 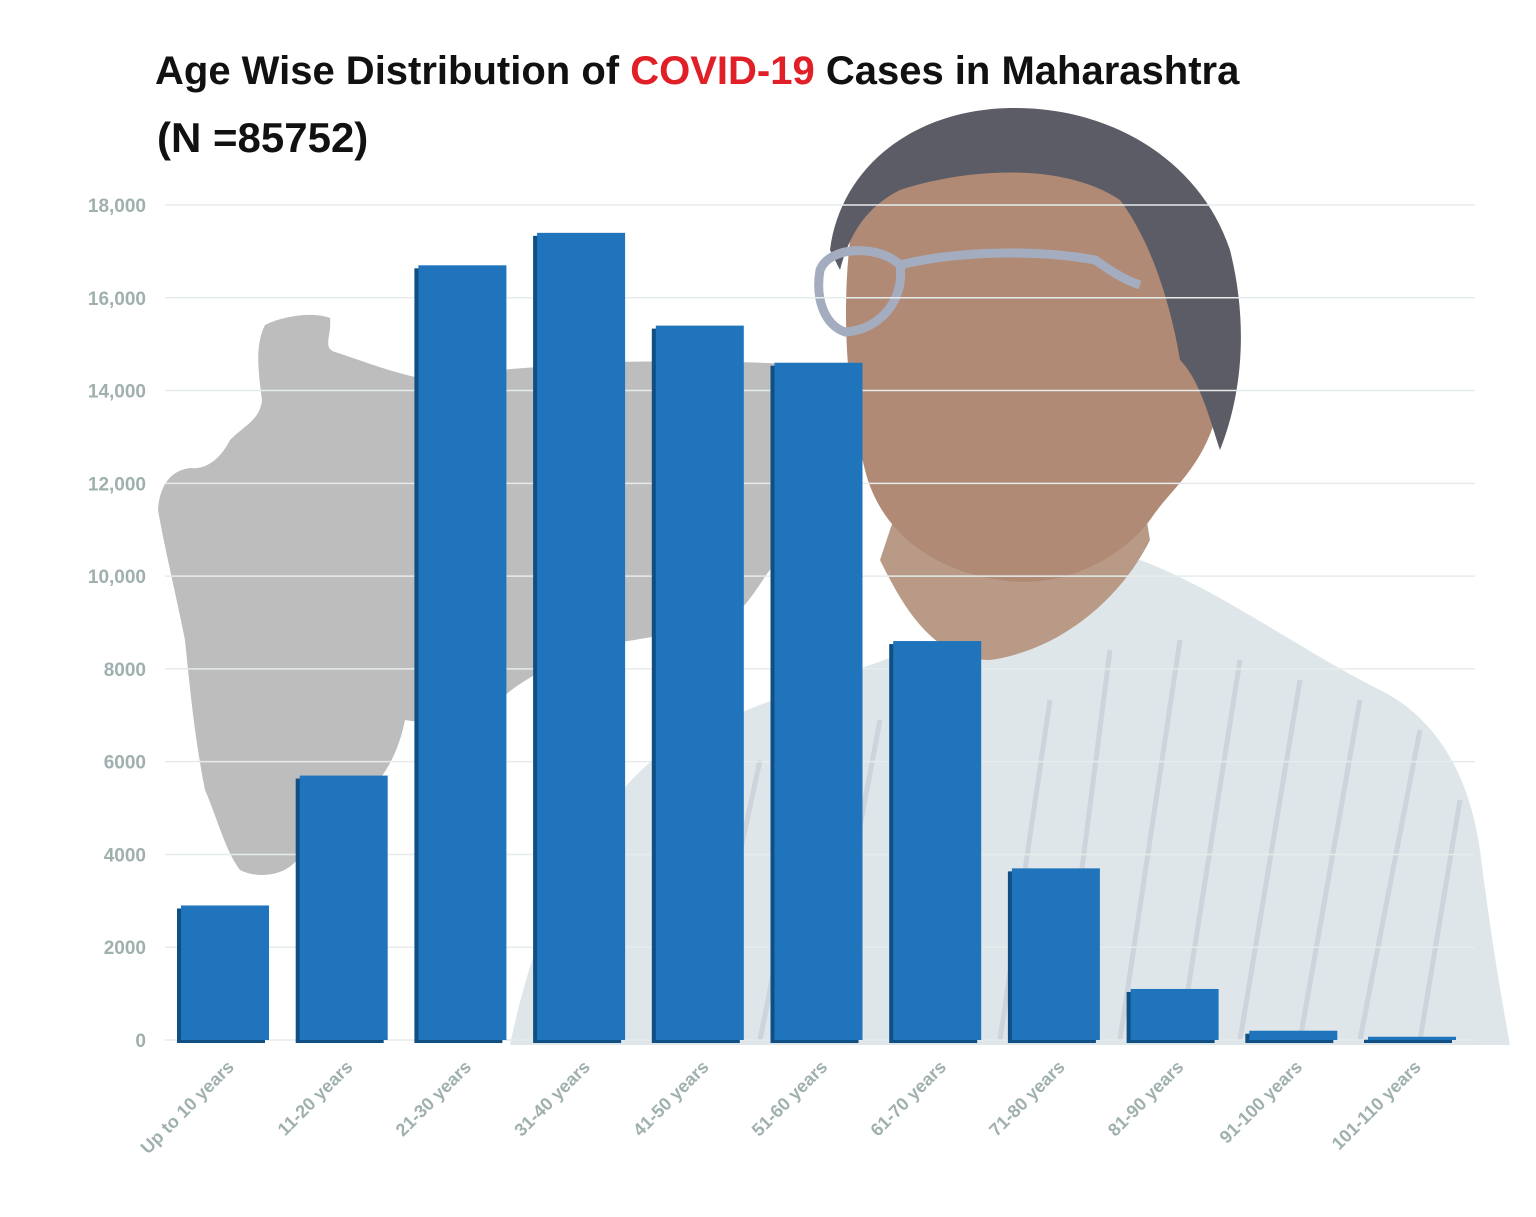 What do you see at coordinates (552, 1099) in the screenshot?
I see `x-tick-label: 31-40 years` at bounding box center [552, 1099].